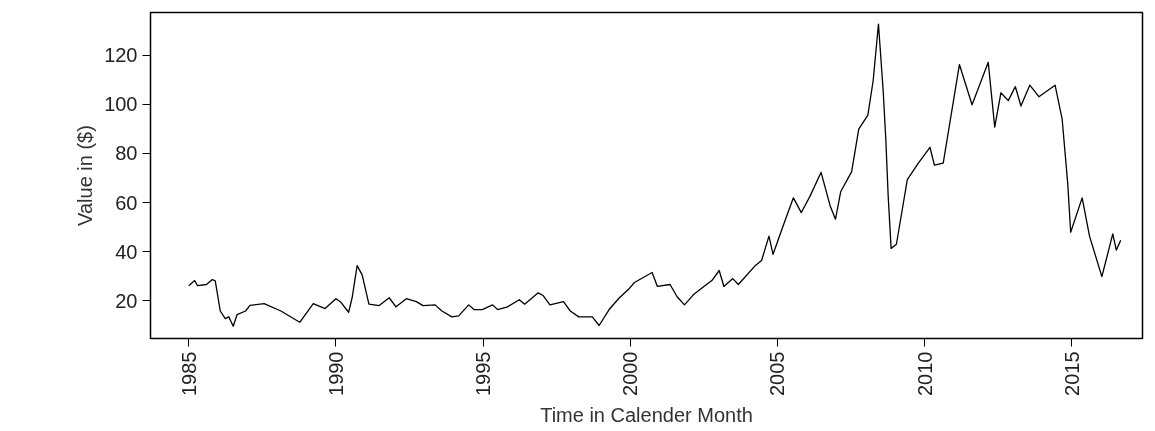 The image size is (1155, 431). Describe the element at coordinates (777, 373) in the screenshot. I see `x-tick-label: 2005` at that location.